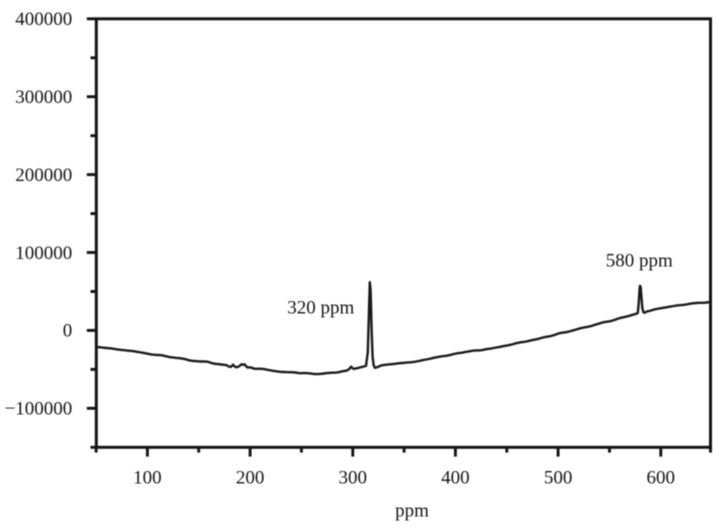 The width and height of the screenshot is (720, 530). I want to click on svg-text: 100, so click(147, 478).